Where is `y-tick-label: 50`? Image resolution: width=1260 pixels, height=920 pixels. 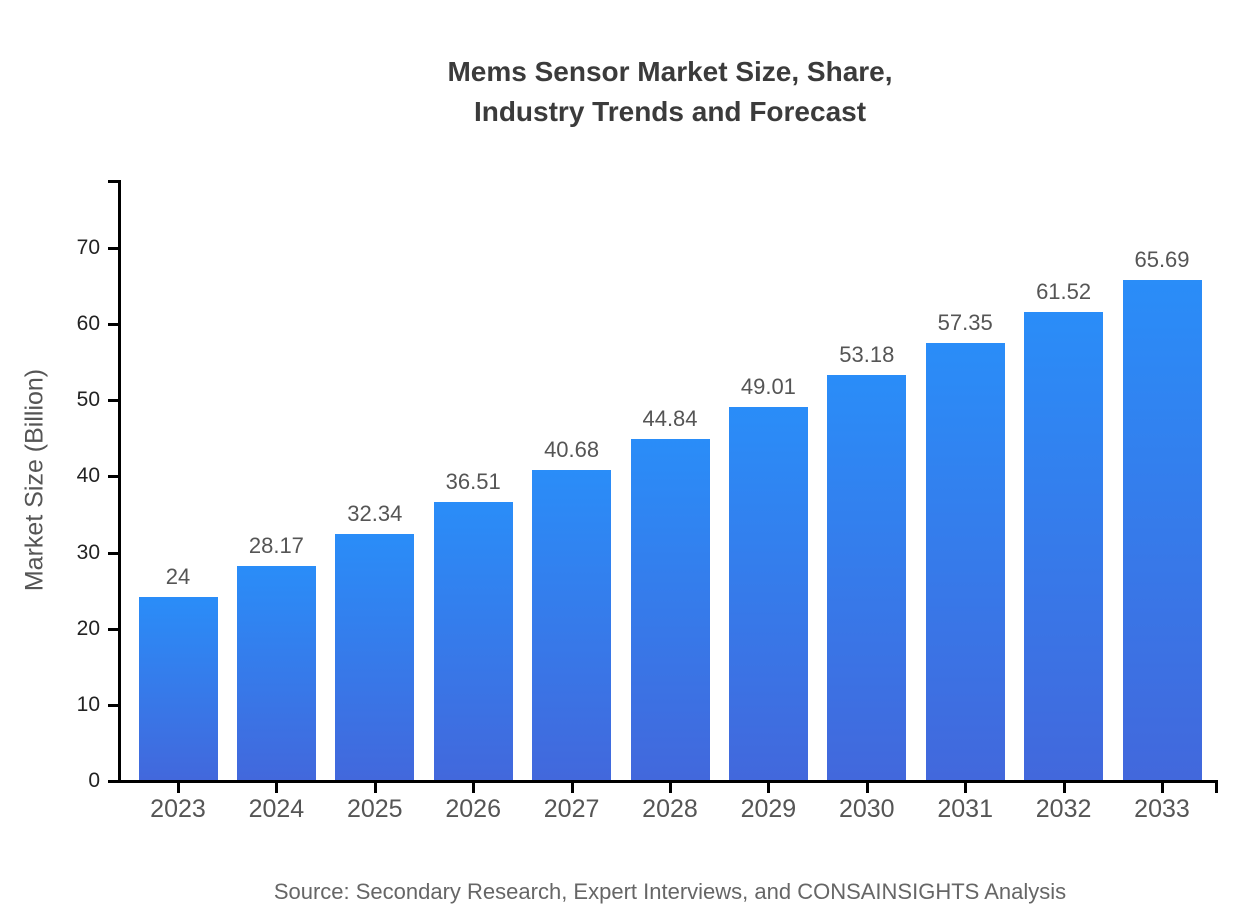 y-tick-label: 50 is located at coordinates (88, 400).